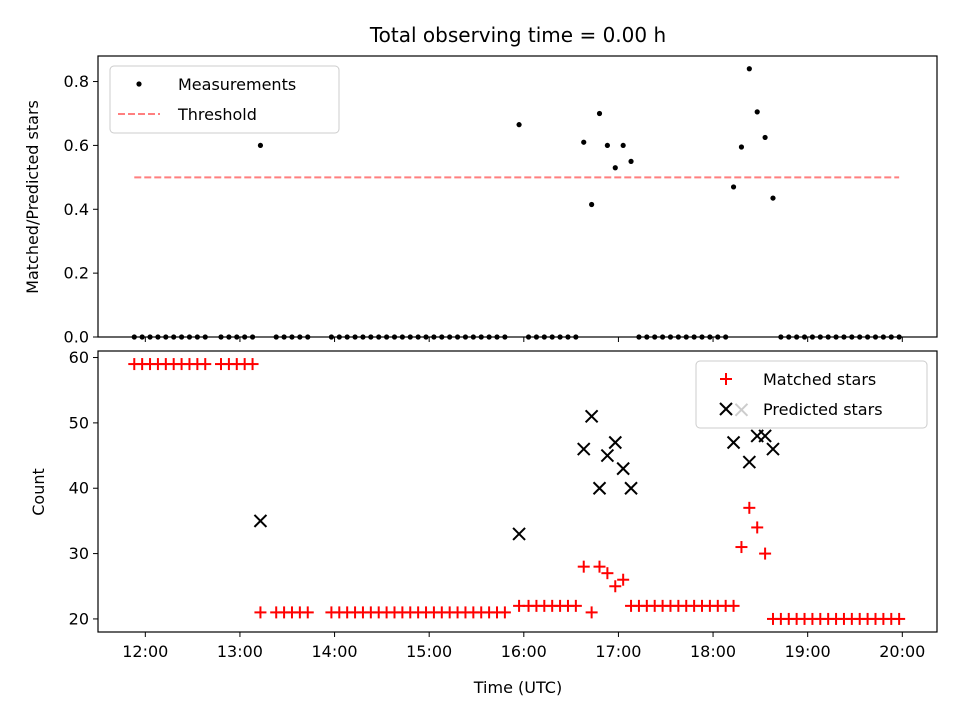  I want to click on legend-matched-marker, so click(726, 379).